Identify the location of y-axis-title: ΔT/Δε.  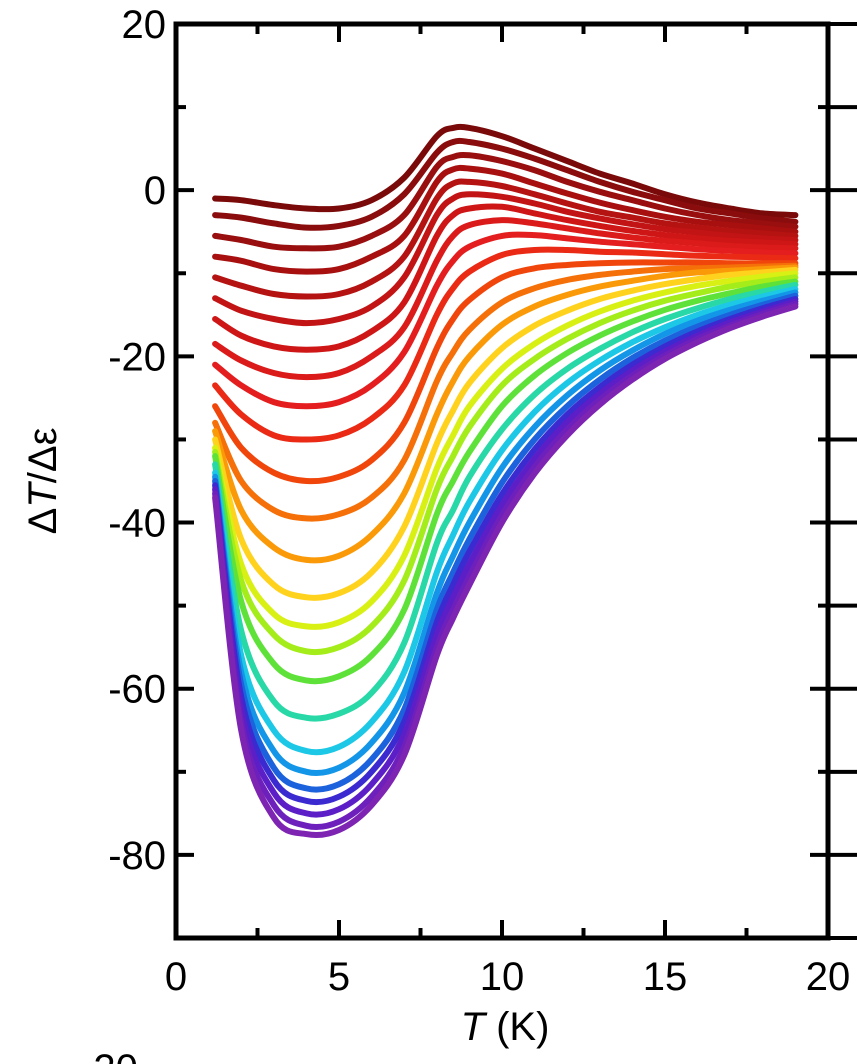
(43, 480).